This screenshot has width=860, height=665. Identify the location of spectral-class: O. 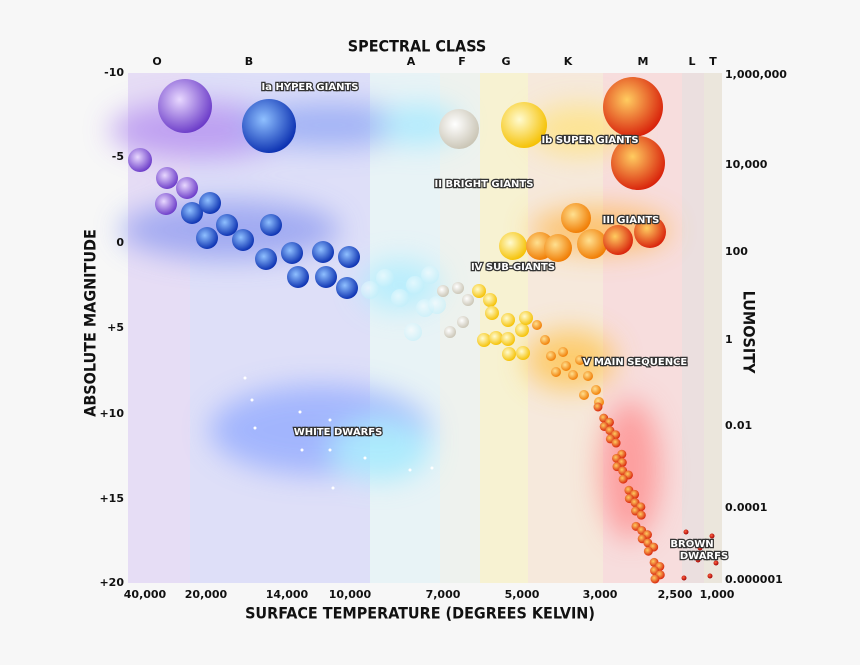
(156, 61).